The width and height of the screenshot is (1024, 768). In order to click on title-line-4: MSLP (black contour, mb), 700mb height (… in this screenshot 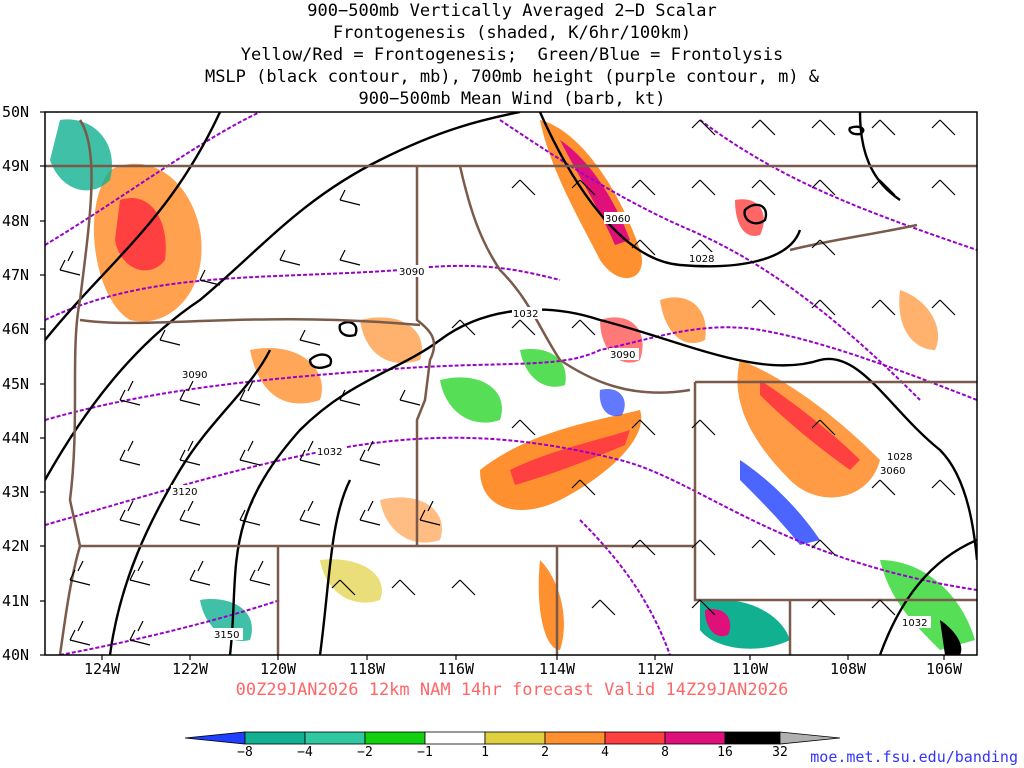, I will do `click(512, 77)`.